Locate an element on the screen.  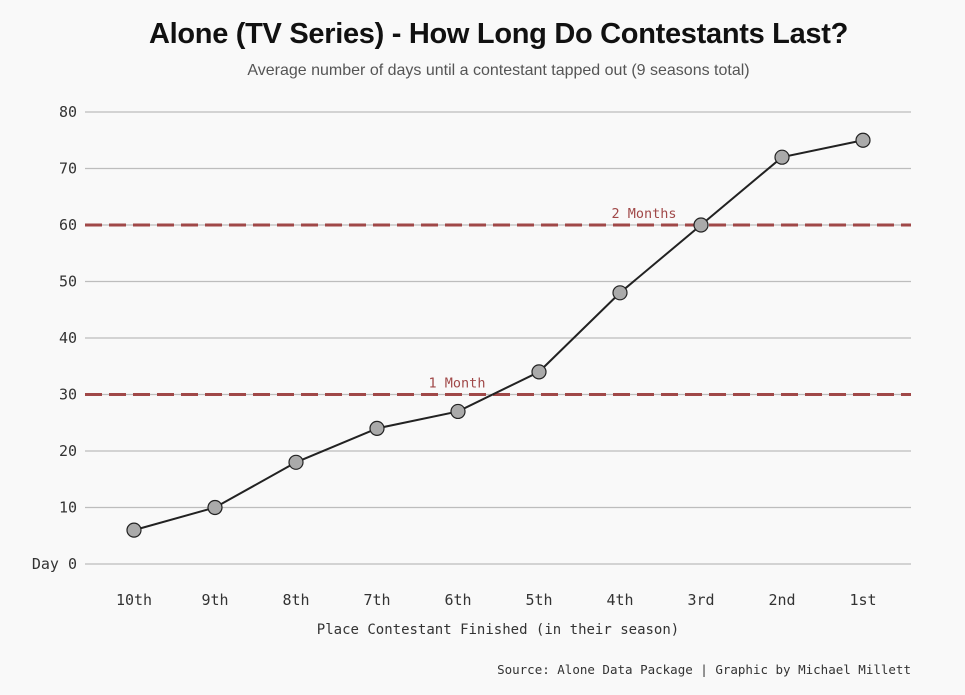
y-tick-label: 10 is located at coordinates (68, 508).